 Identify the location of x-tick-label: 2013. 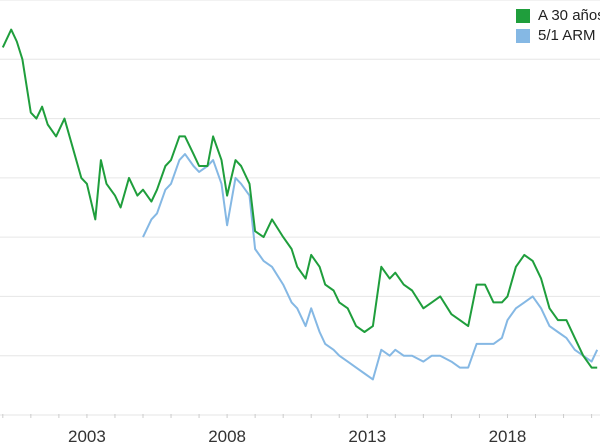
(367, 434).